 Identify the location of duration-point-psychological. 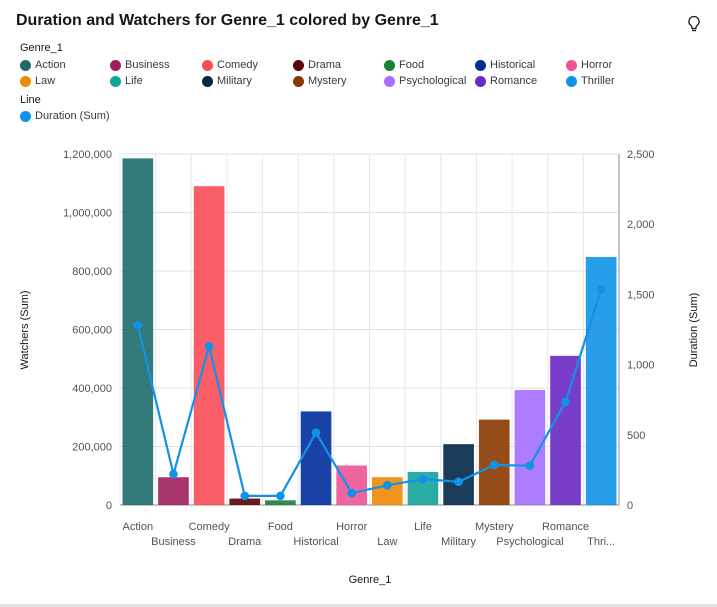
(530, 465).